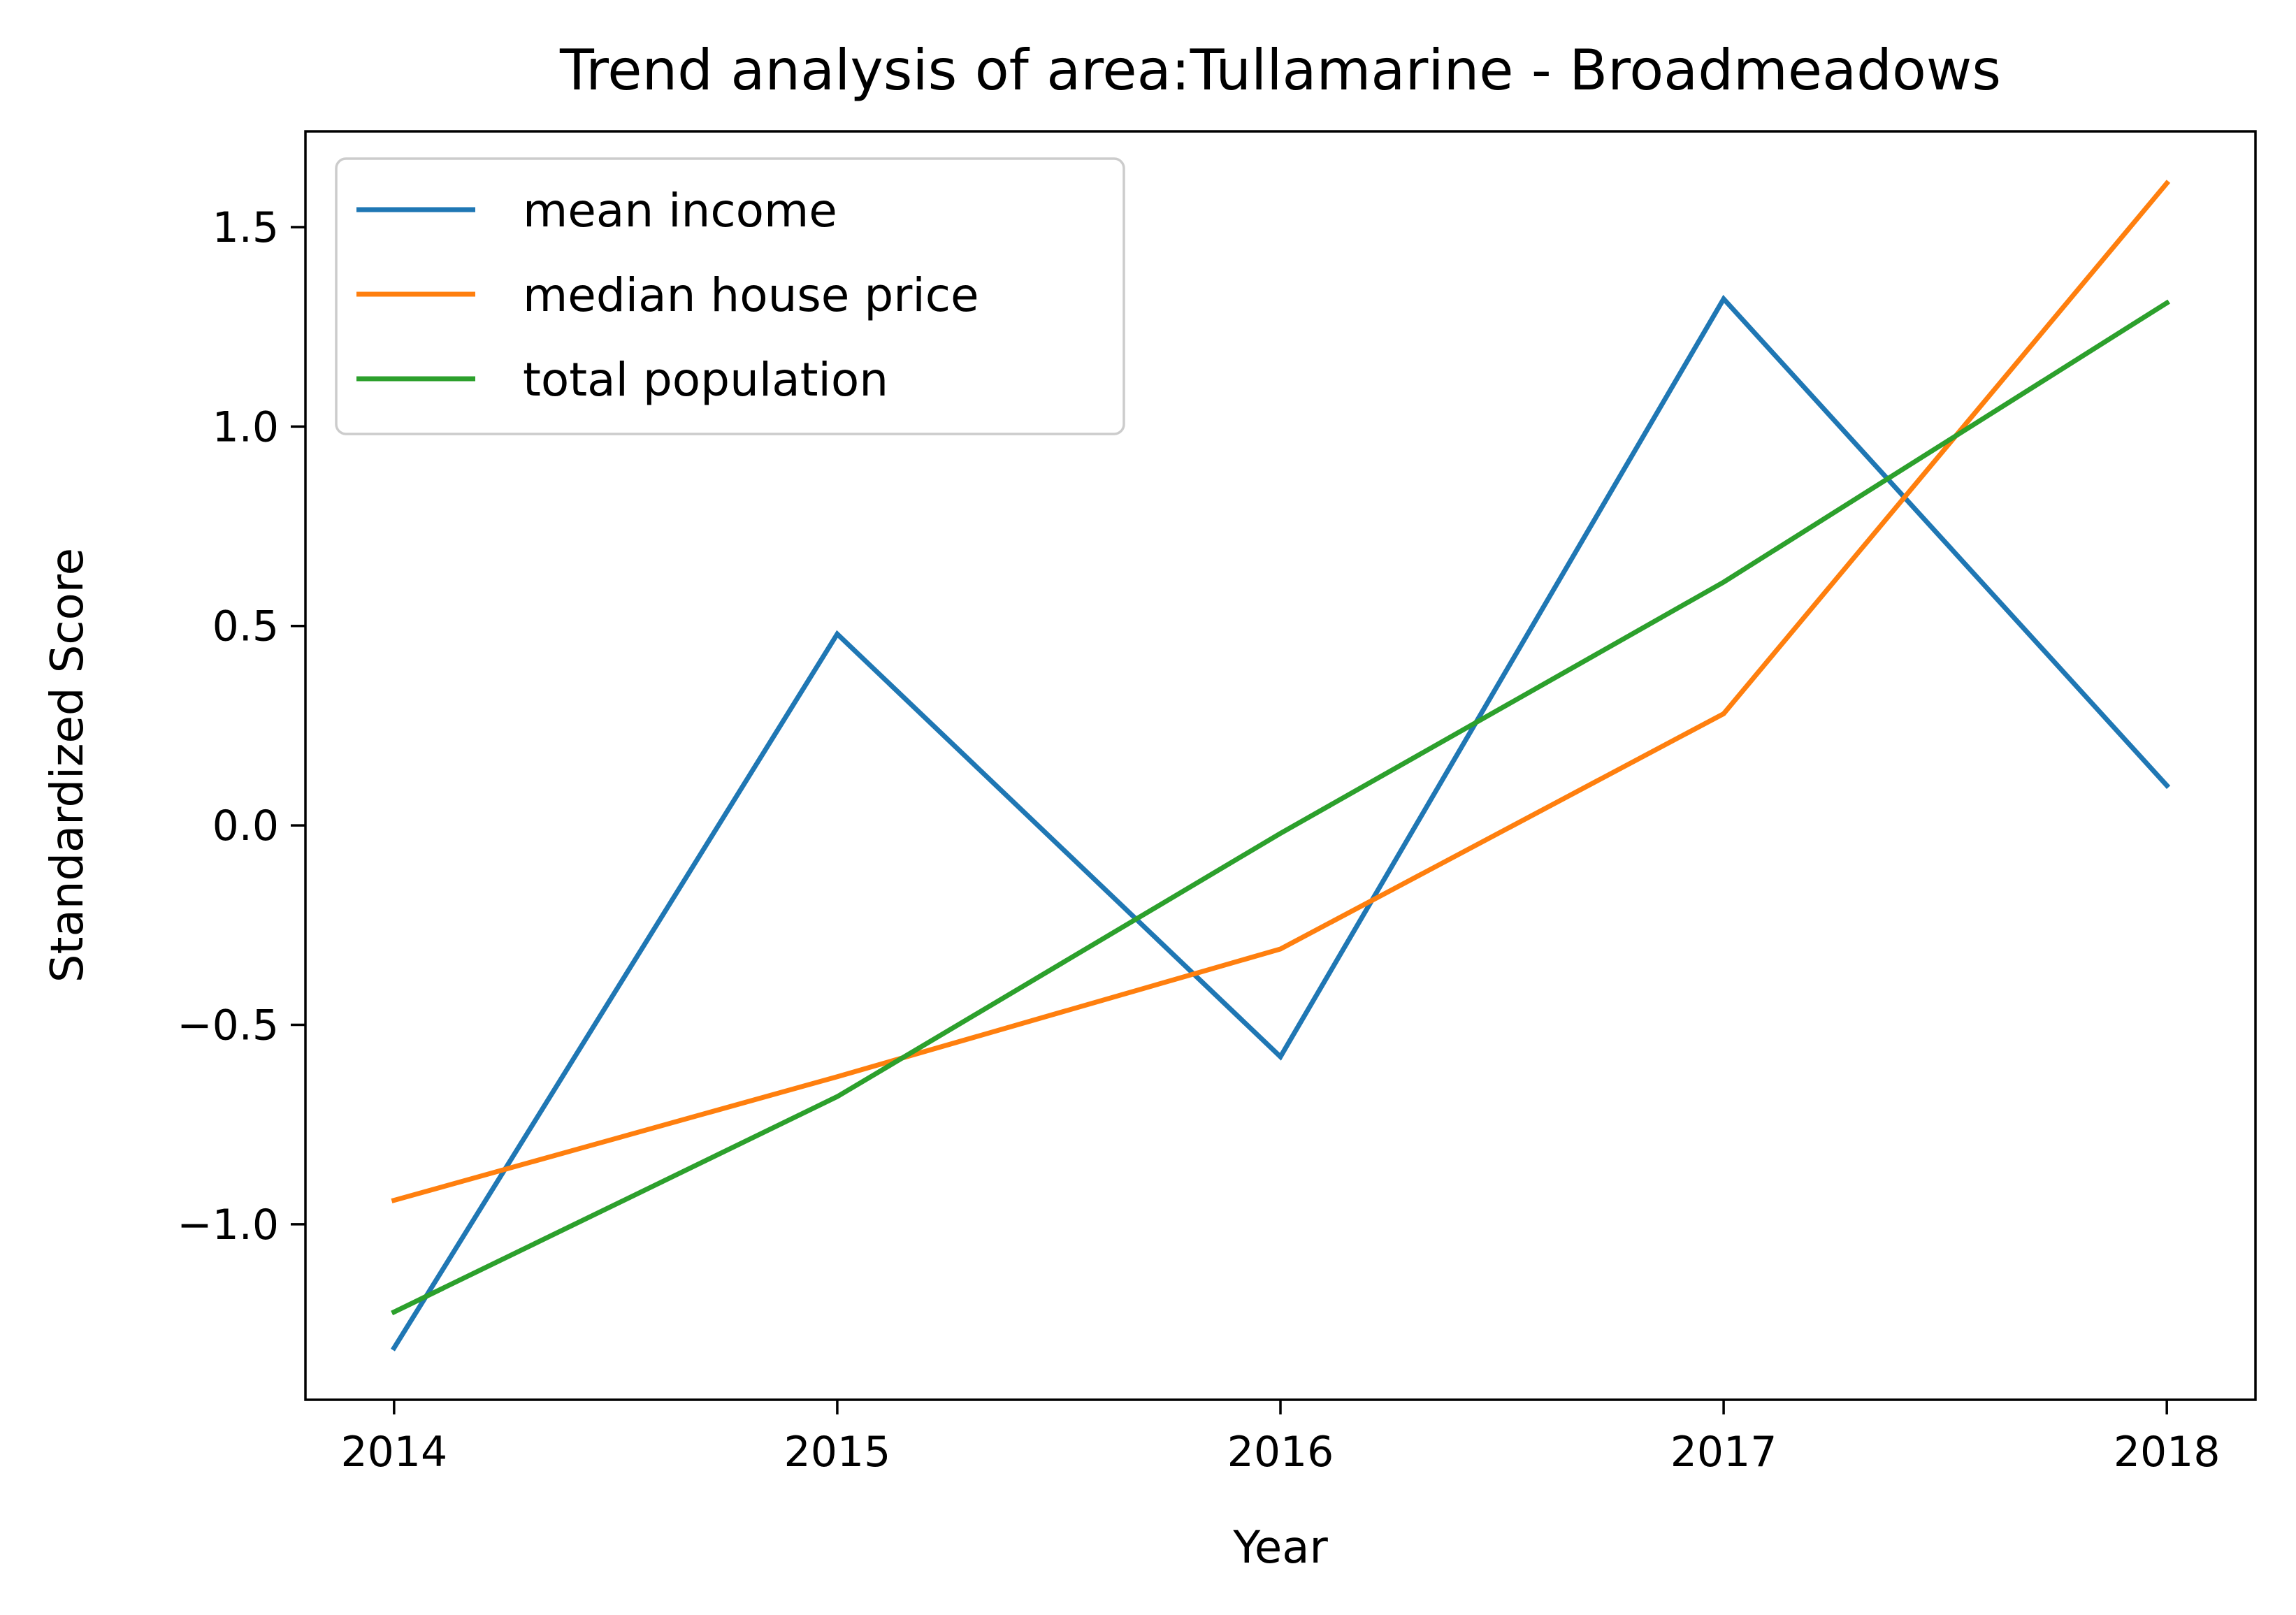 Image resolution: width=2296 pixels, height=1615 pixels. I want to click on legend-label: median house price, so click(751, 295).